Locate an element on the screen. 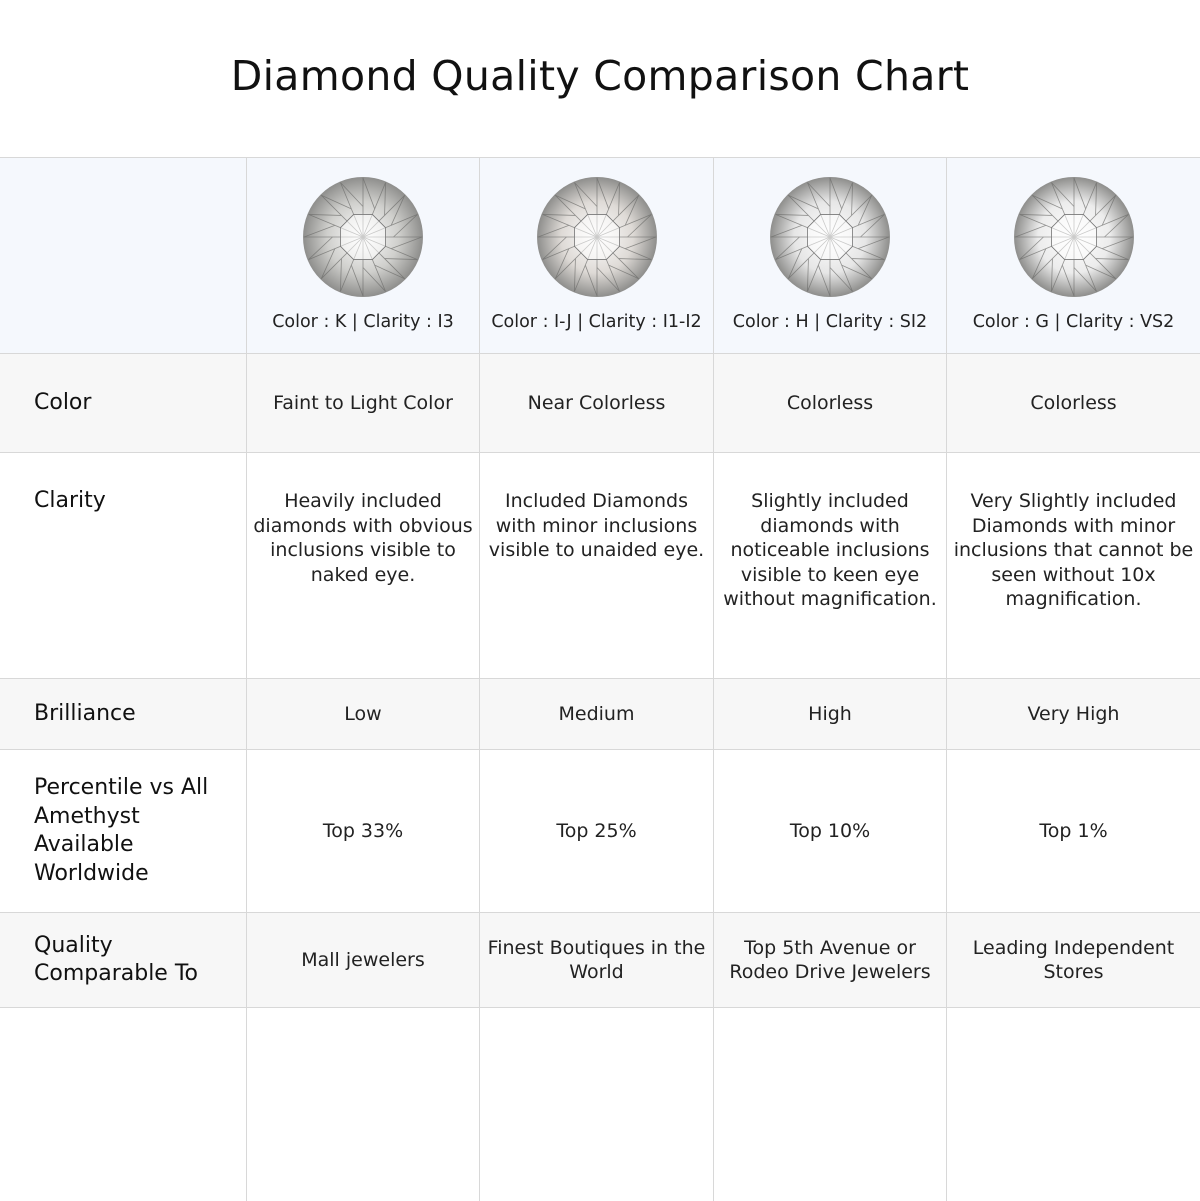 This screenshot has width=1200, height=1201. grade-caption: Color : K | Clarity : I3 is located at coordinates (363, 322).